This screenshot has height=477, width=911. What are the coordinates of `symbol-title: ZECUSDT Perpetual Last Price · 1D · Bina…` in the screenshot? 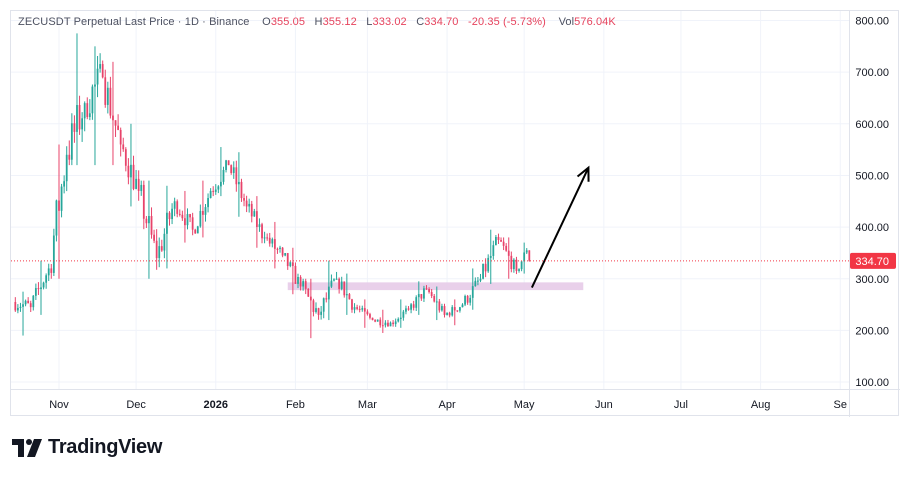 It's located at (134, 22).